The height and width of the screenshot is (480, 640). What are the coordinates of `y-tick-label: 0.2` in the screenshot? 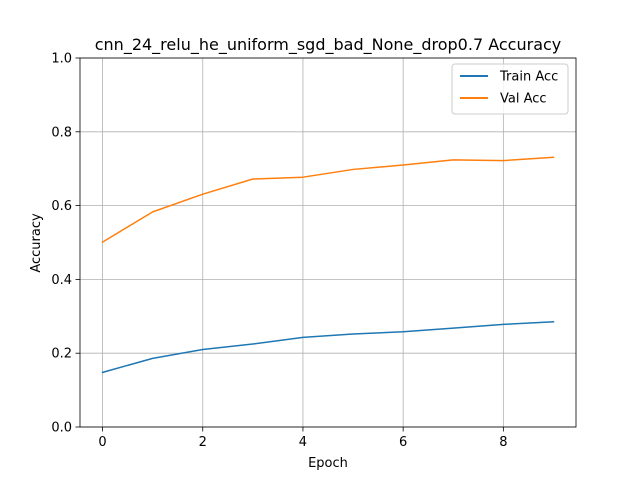 It's located at (61, 354).